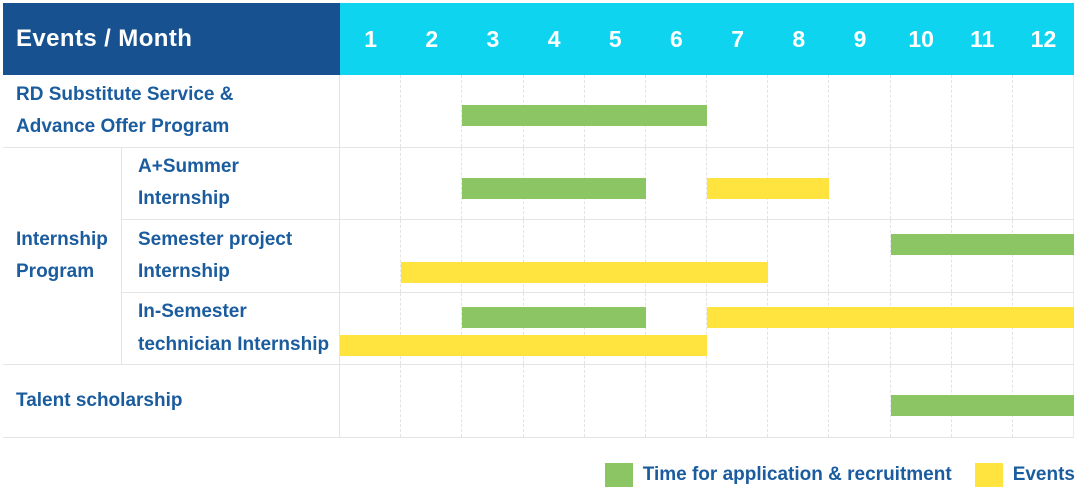  Describe the element at coordinates (171, 39) in the screenshot. I see `table-title: Events / Month` at that location.